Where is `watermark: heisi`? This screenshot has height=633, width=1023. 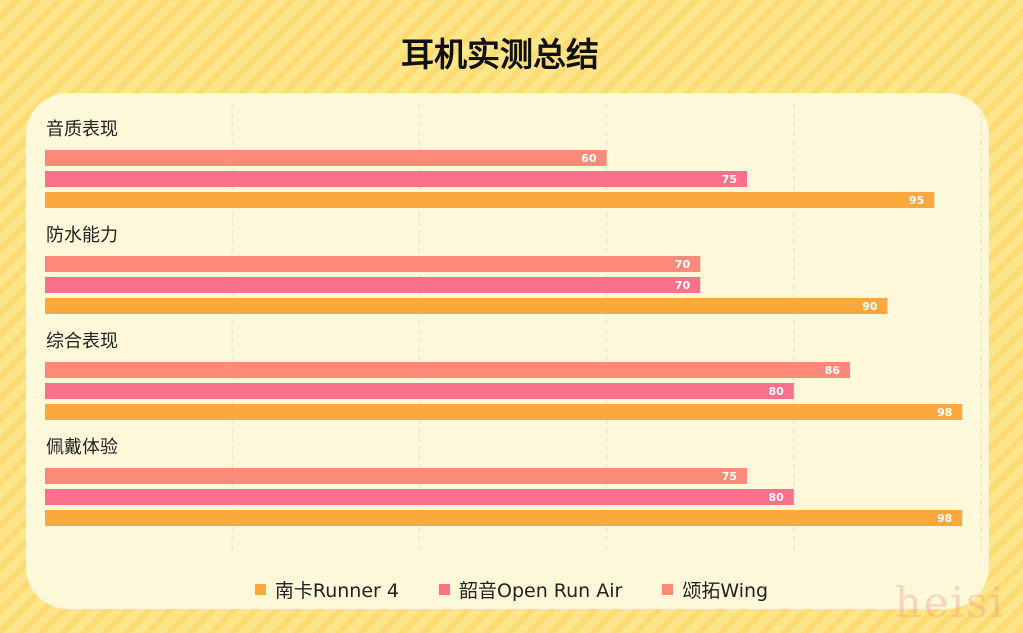
watermark: heisi is located at coordinates (949, 602).